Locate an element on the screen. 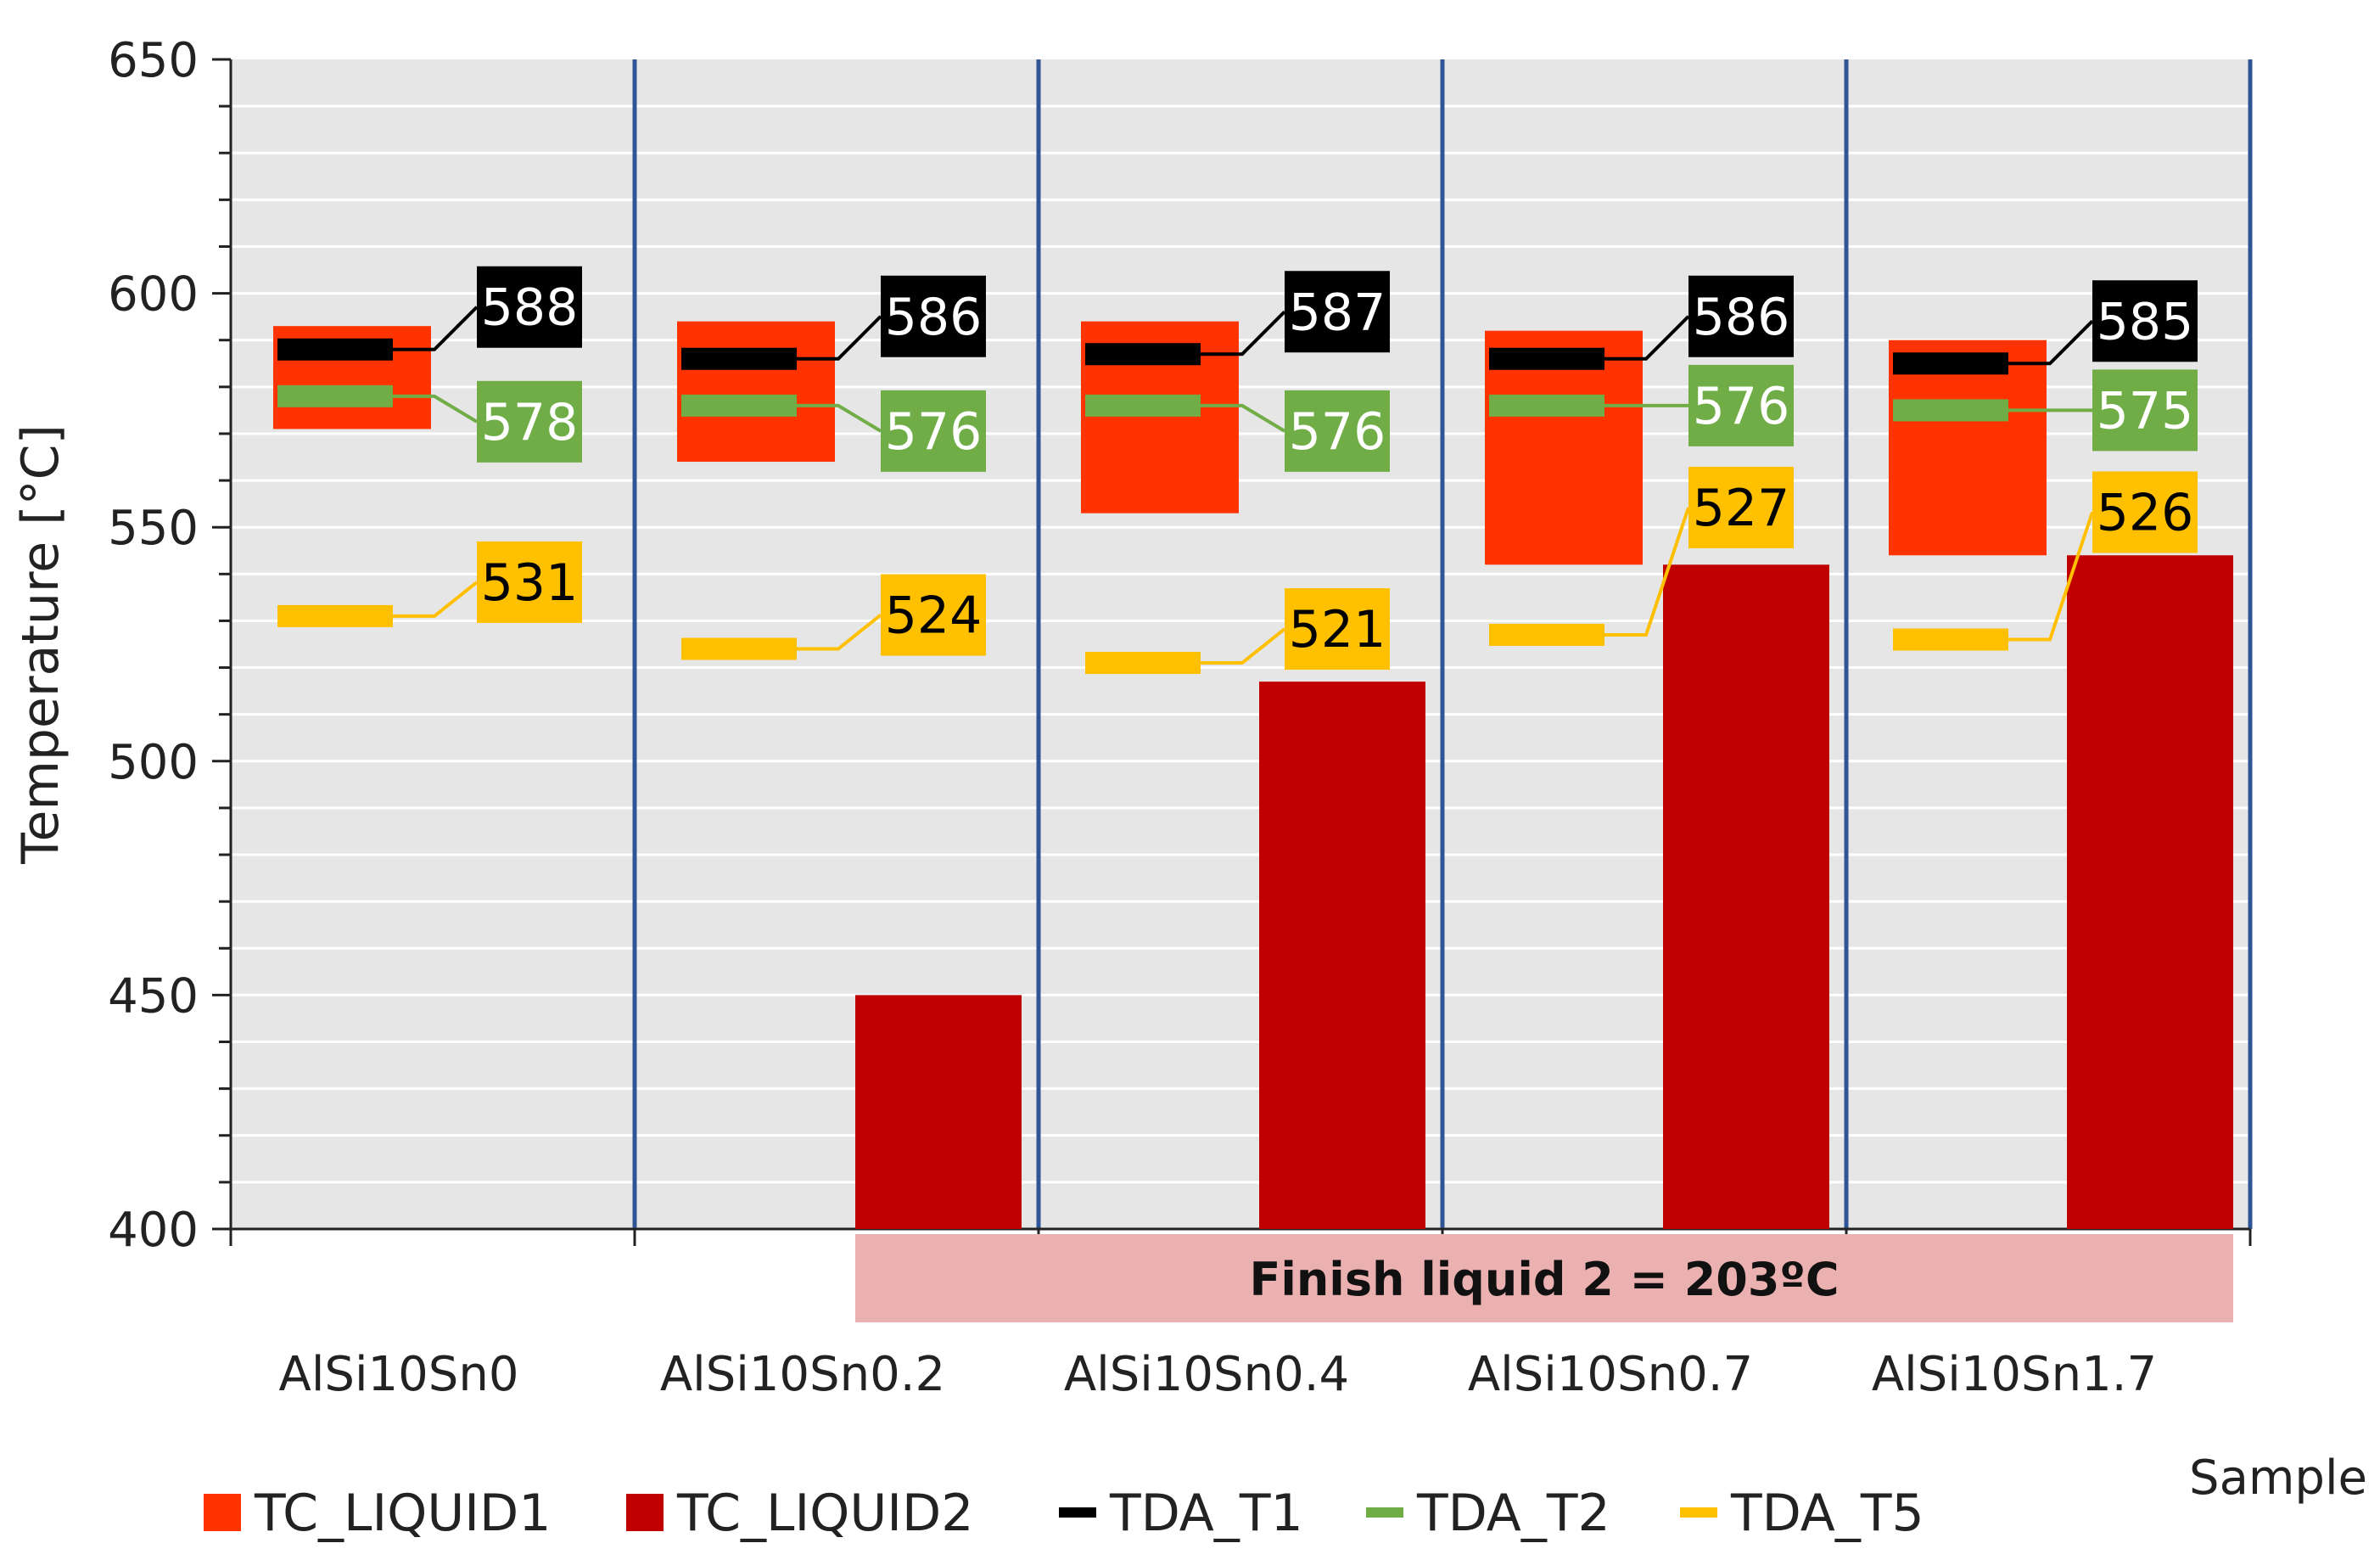  tda-t1-data-label: 588 is located at coordinates (530, 308).